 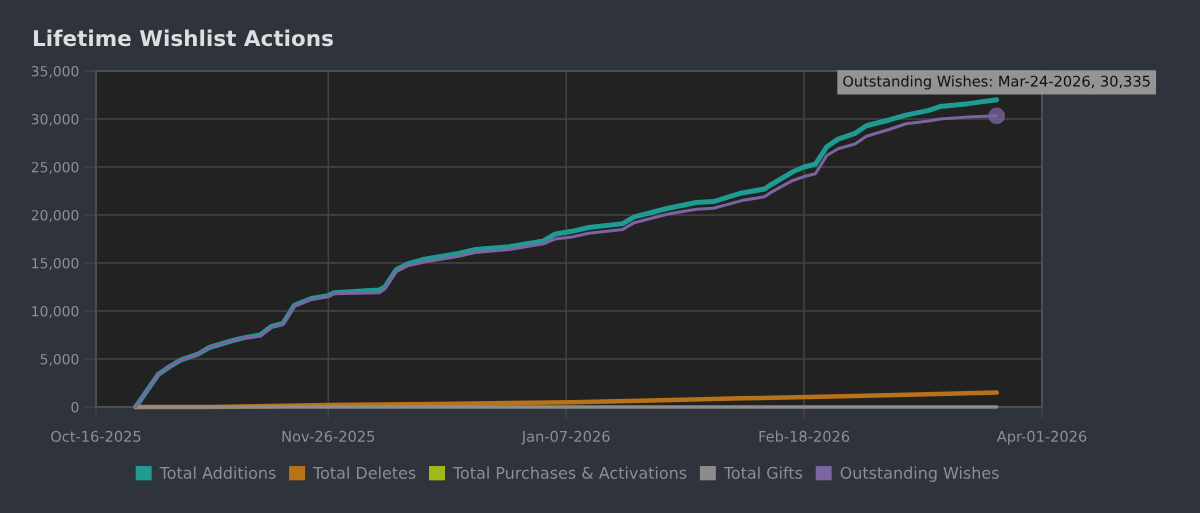 I want to click on x-tick-label: Oct-16-2025, so click(x=96, y=436).